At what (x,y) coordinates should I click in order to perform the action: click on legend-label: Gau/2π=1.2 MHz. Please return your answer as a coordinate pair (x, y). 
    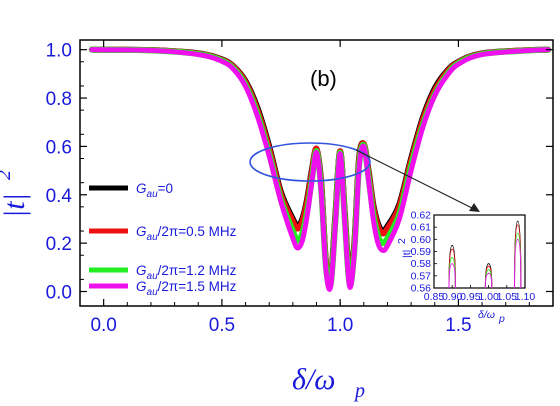
    Looking at the image, I should click on (186, 272).